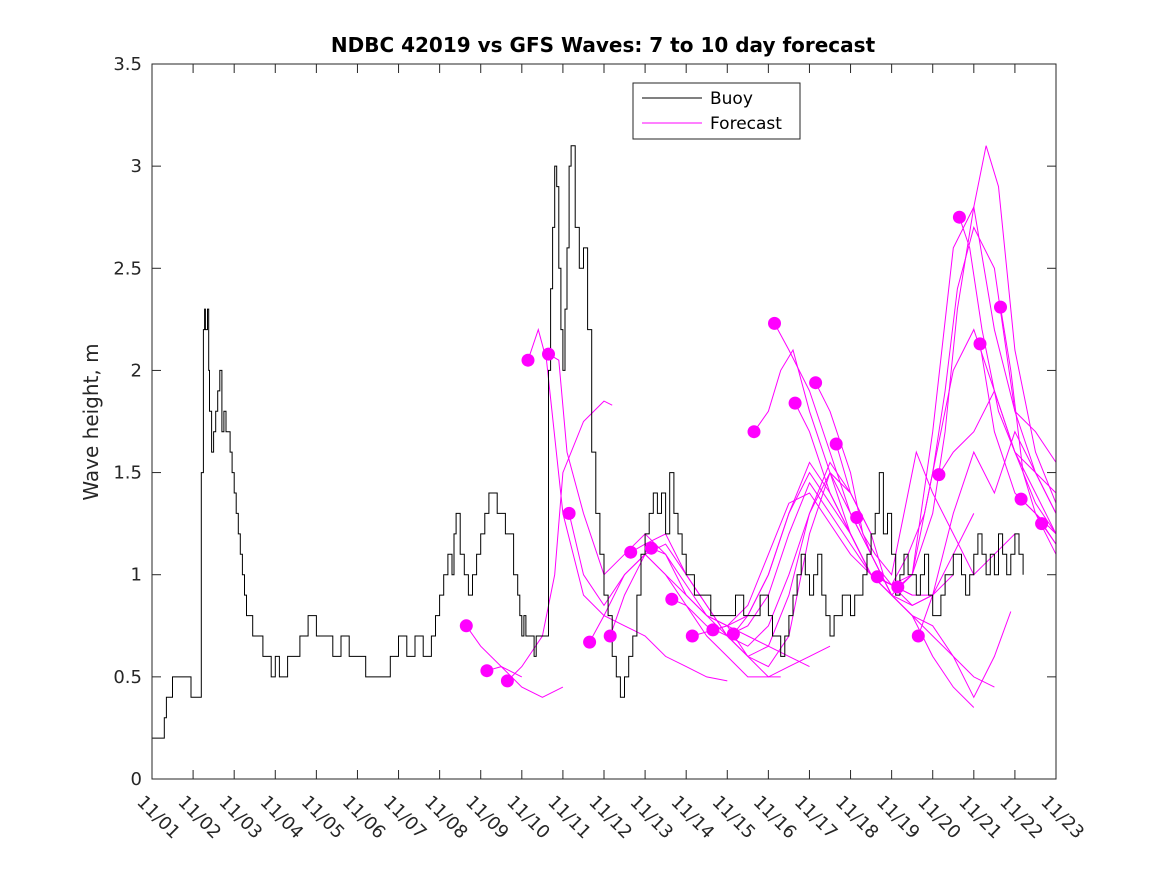 The width and height of the screenshot is (1167, 875). Describe the element at coordinates (127, 677) in the screenshot. I see `y-tick-label: 0.5` at that location.